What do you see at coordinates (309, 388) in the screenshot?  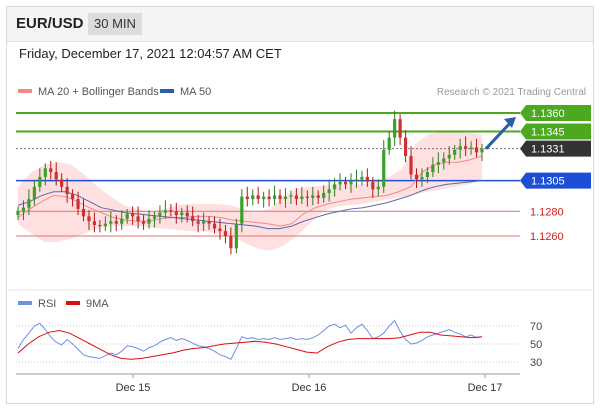 I see `x-tick-label: Dec 16` at bounding box center [309, 388].